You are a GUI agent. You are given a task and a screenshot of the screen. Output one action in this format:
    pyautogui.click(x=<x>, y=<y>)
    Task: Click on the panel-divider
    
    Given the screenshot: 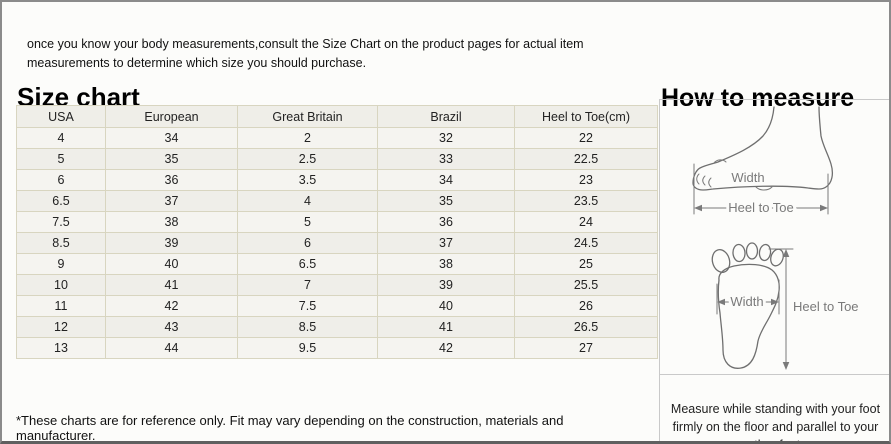 What is the action you would take?
    pyautogui.click(x=659, y=270)
    